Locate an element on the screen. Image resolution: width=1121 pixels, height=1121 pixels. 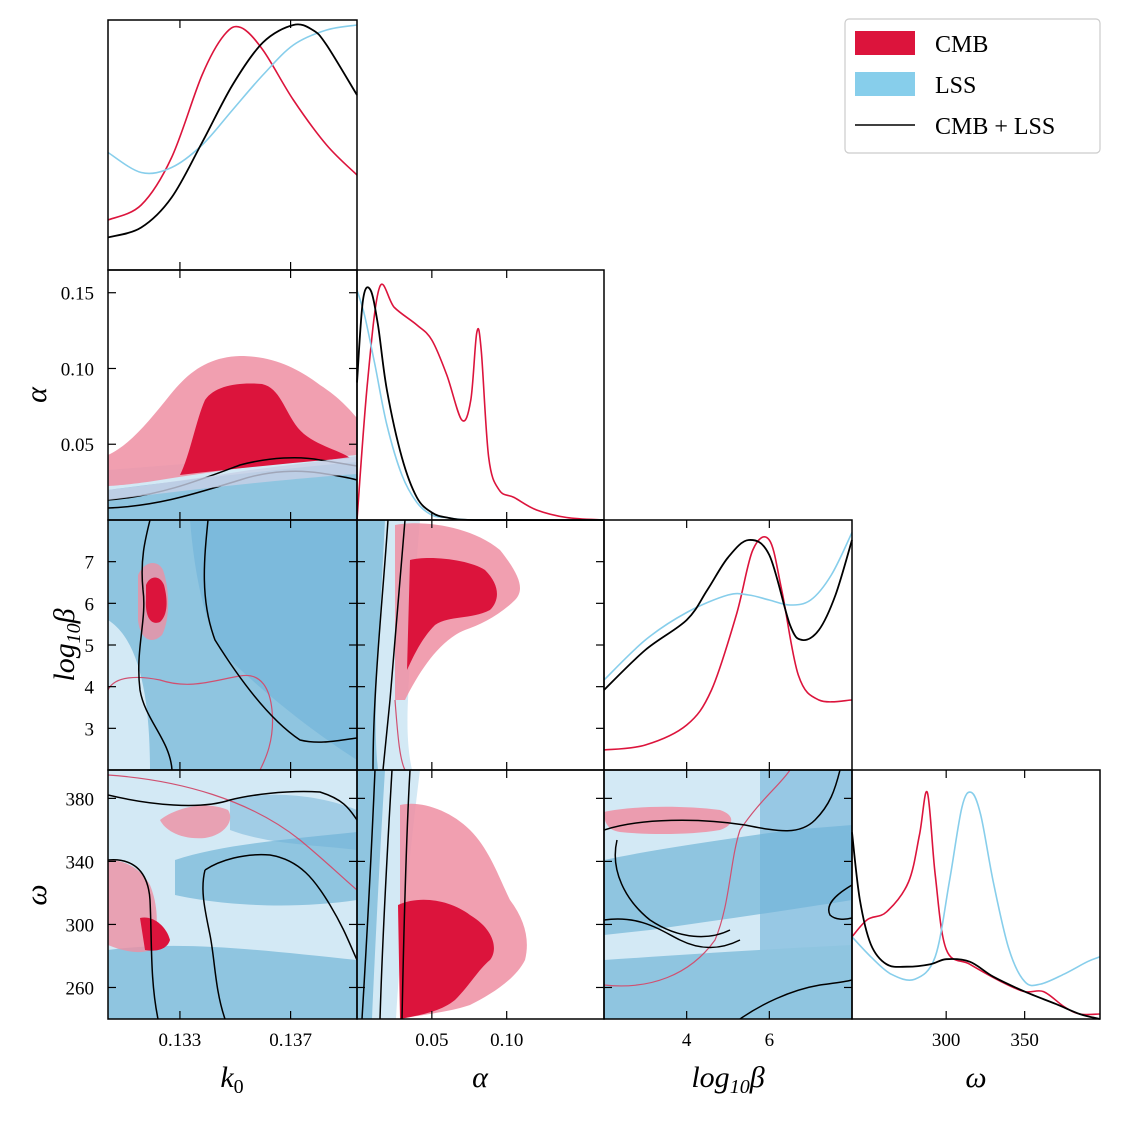
x-tick-label-alpha: 0.05 is located at coordinates (431, 1040).